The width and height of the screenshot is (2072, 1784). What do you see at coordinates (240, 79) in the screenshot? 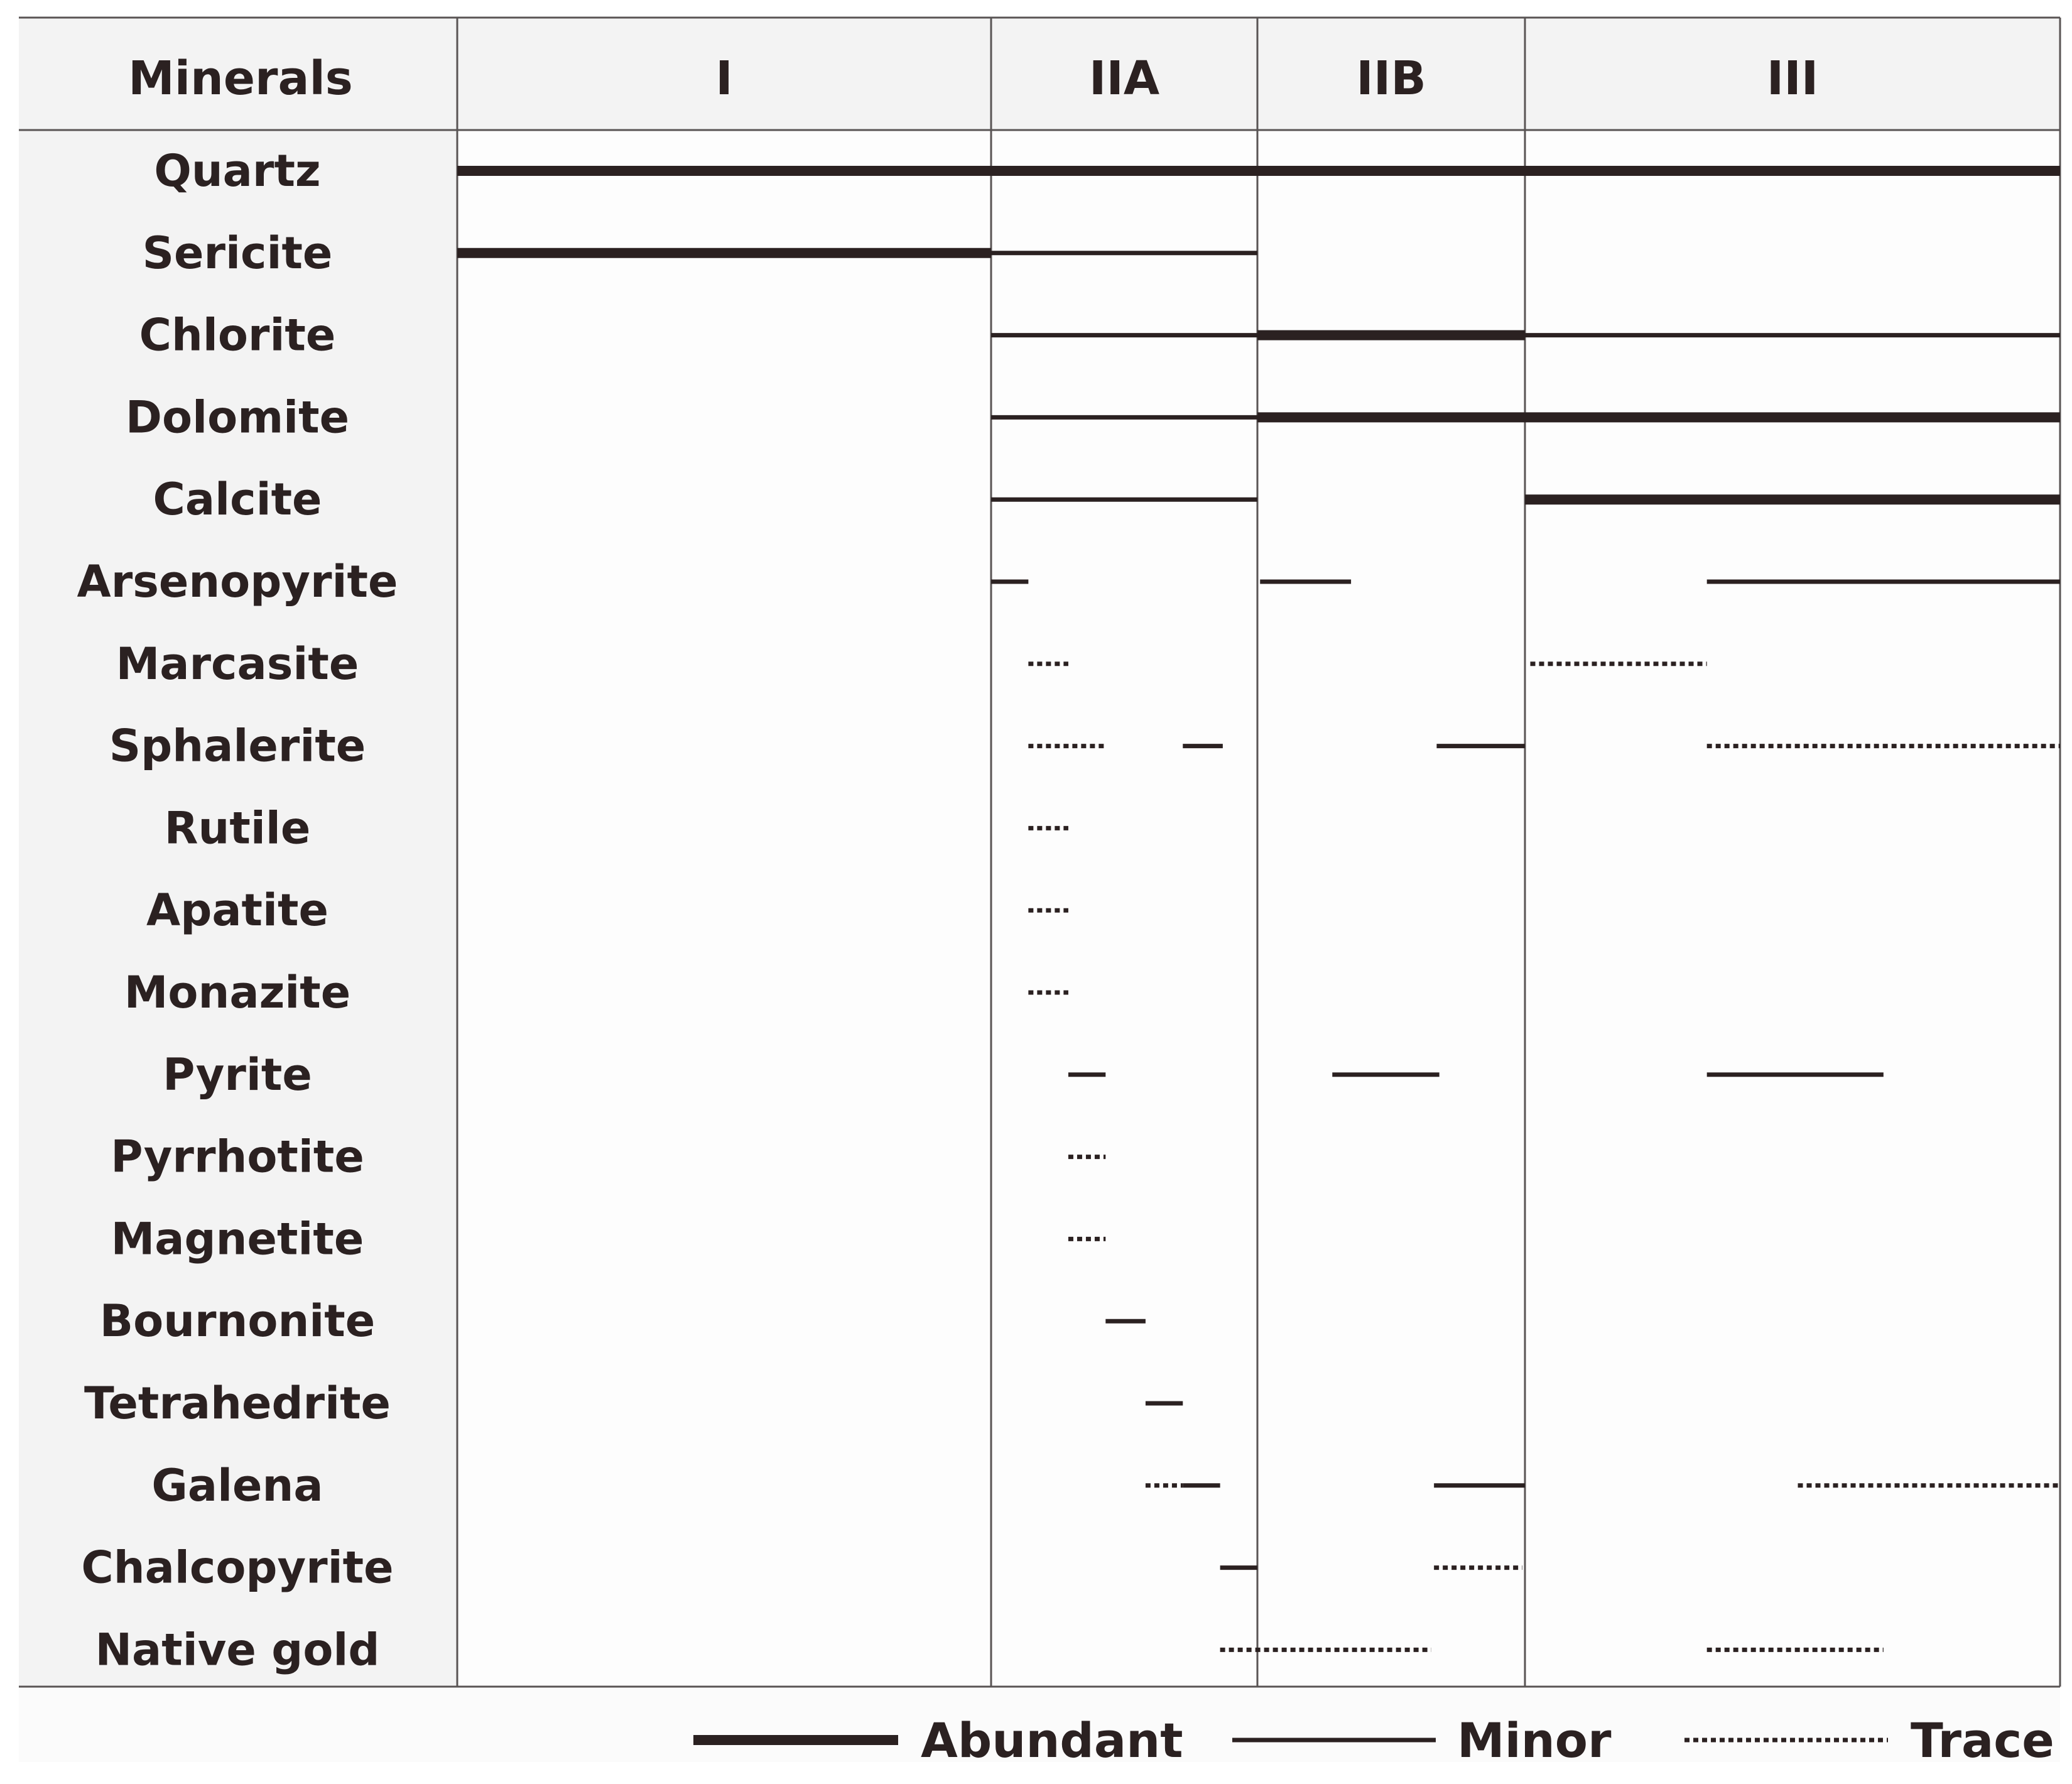
I see `header-minerals: Minerals` at bounding box center [240, 79].